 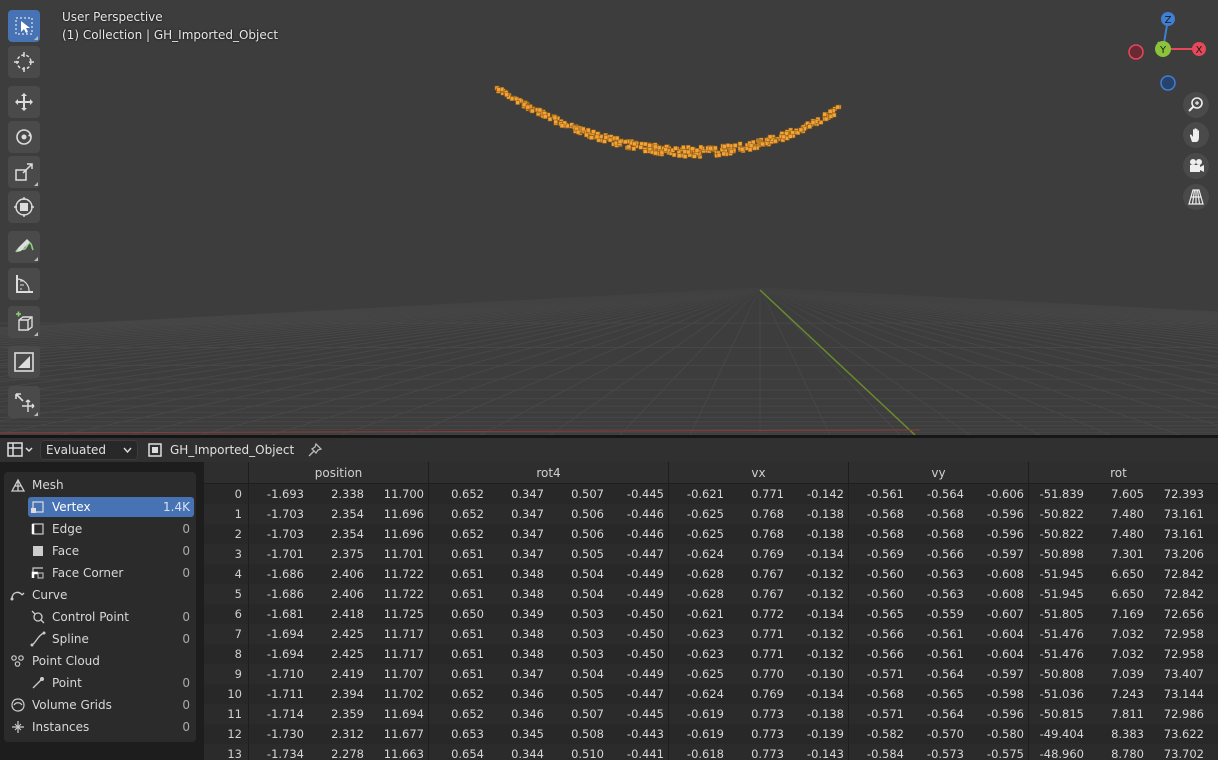 What do you see at coordinates (111, 551) in the screenshot?
I see `tree-item-face: Face 0` at bounding box center [111, 551].